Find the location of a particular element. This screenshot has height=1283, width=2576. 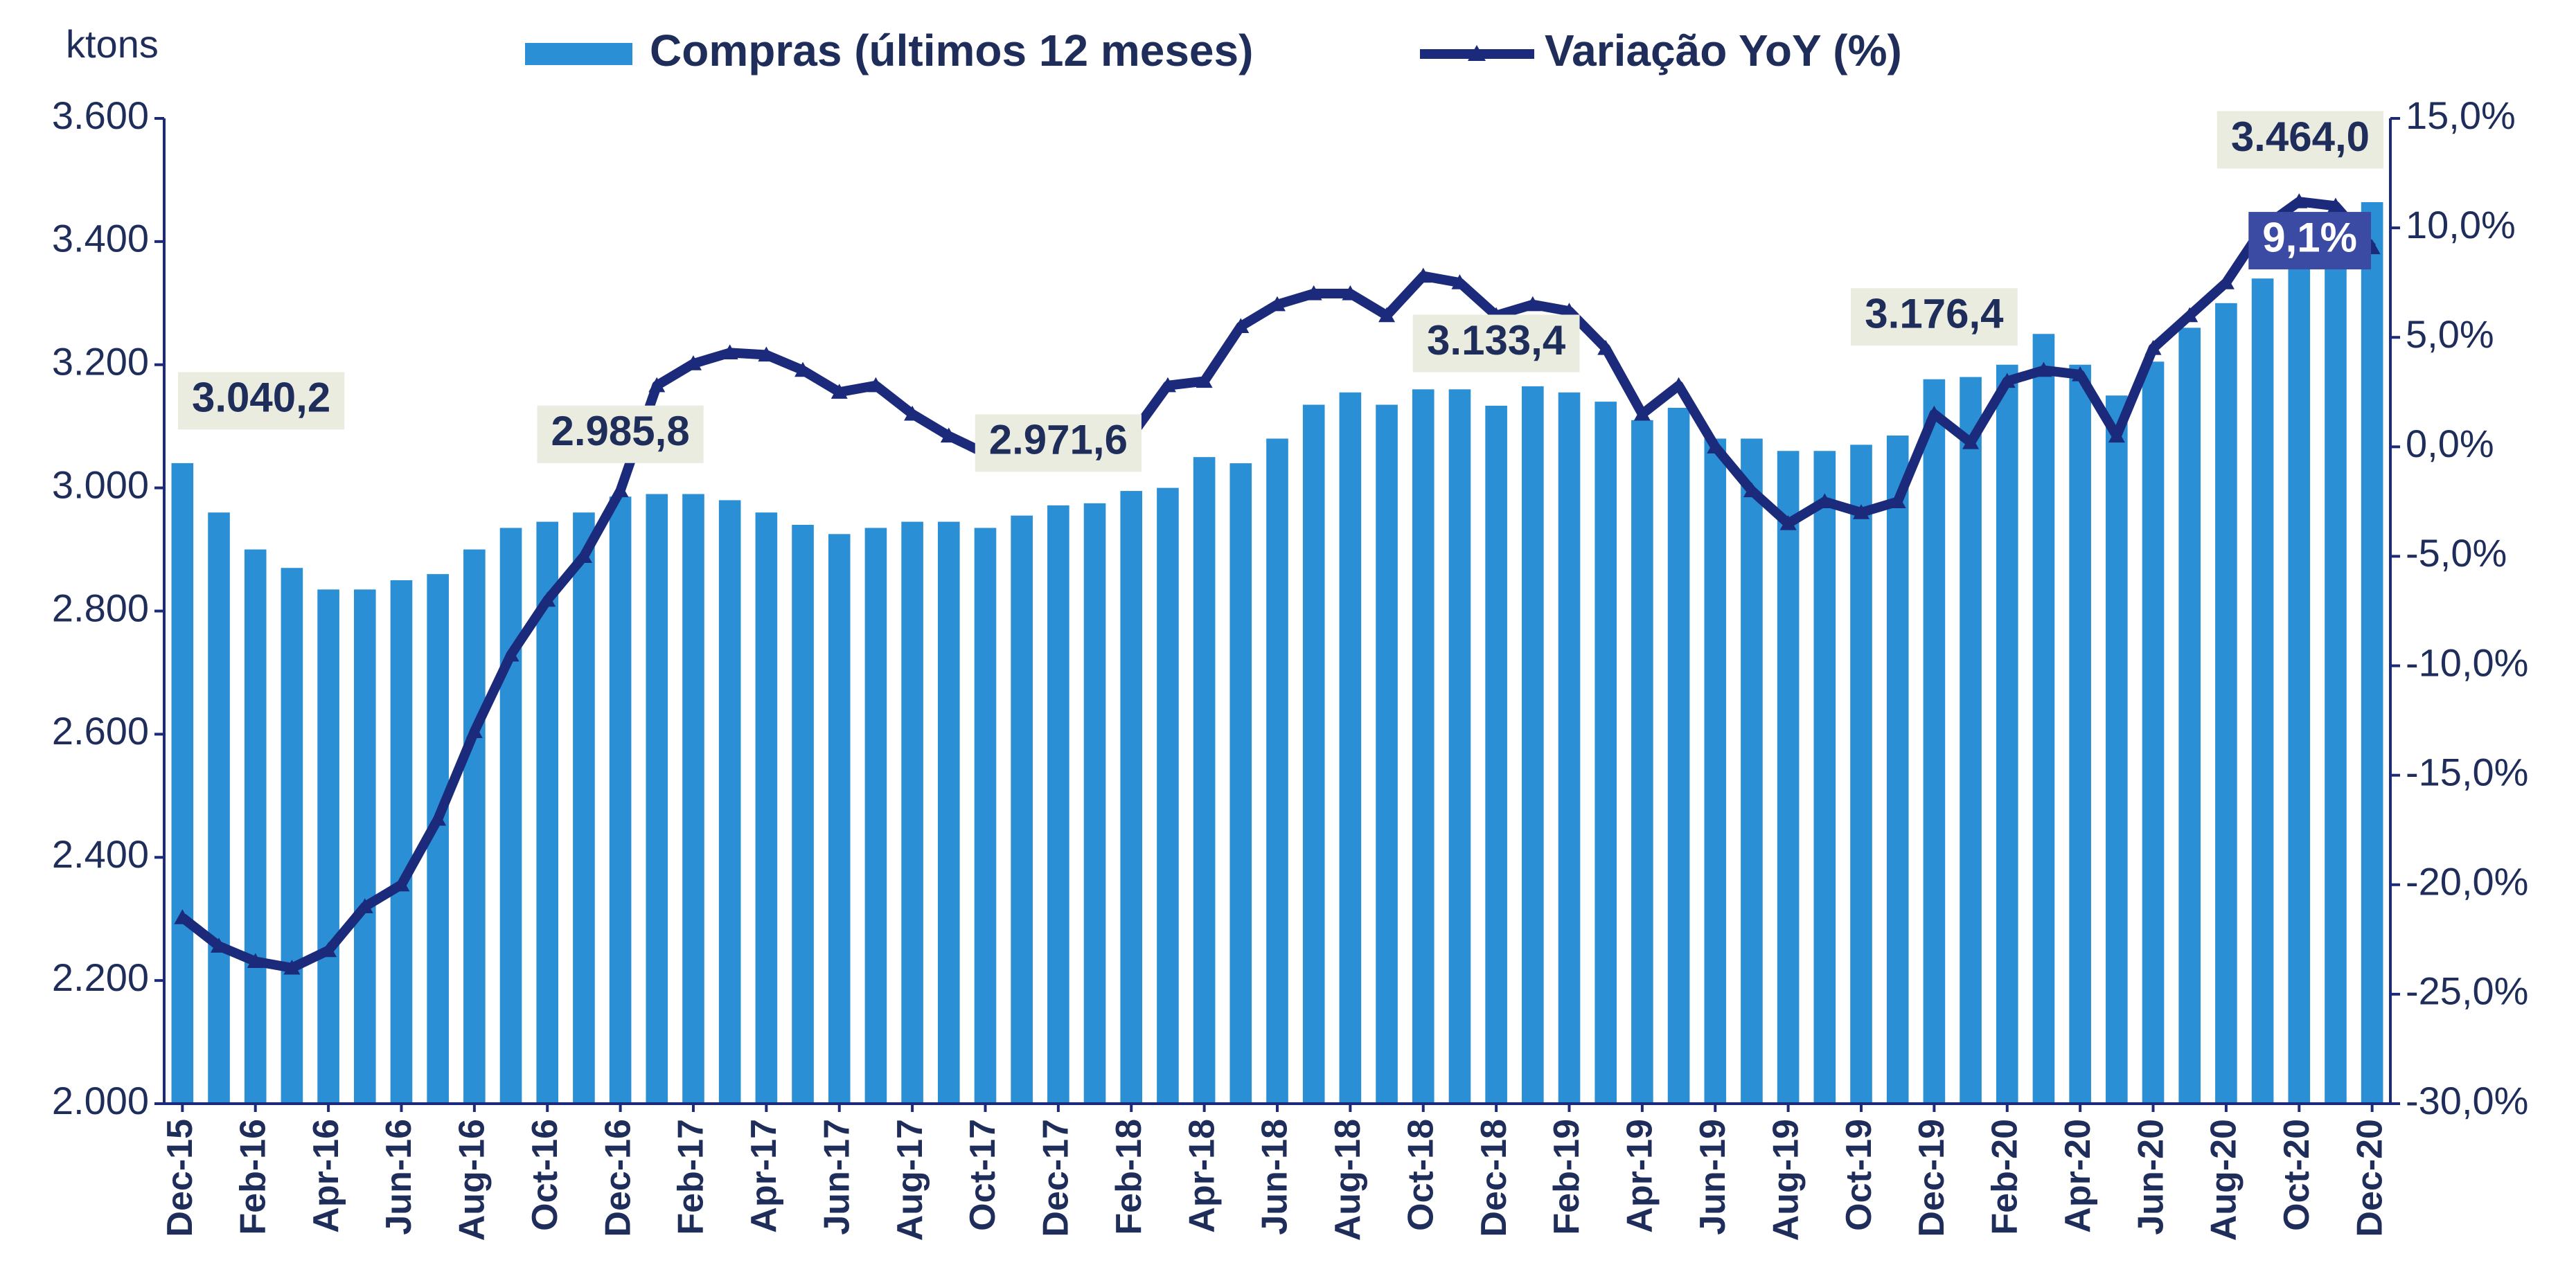

data-label-text: 3.040,2 is located at coordinates (261, 398).